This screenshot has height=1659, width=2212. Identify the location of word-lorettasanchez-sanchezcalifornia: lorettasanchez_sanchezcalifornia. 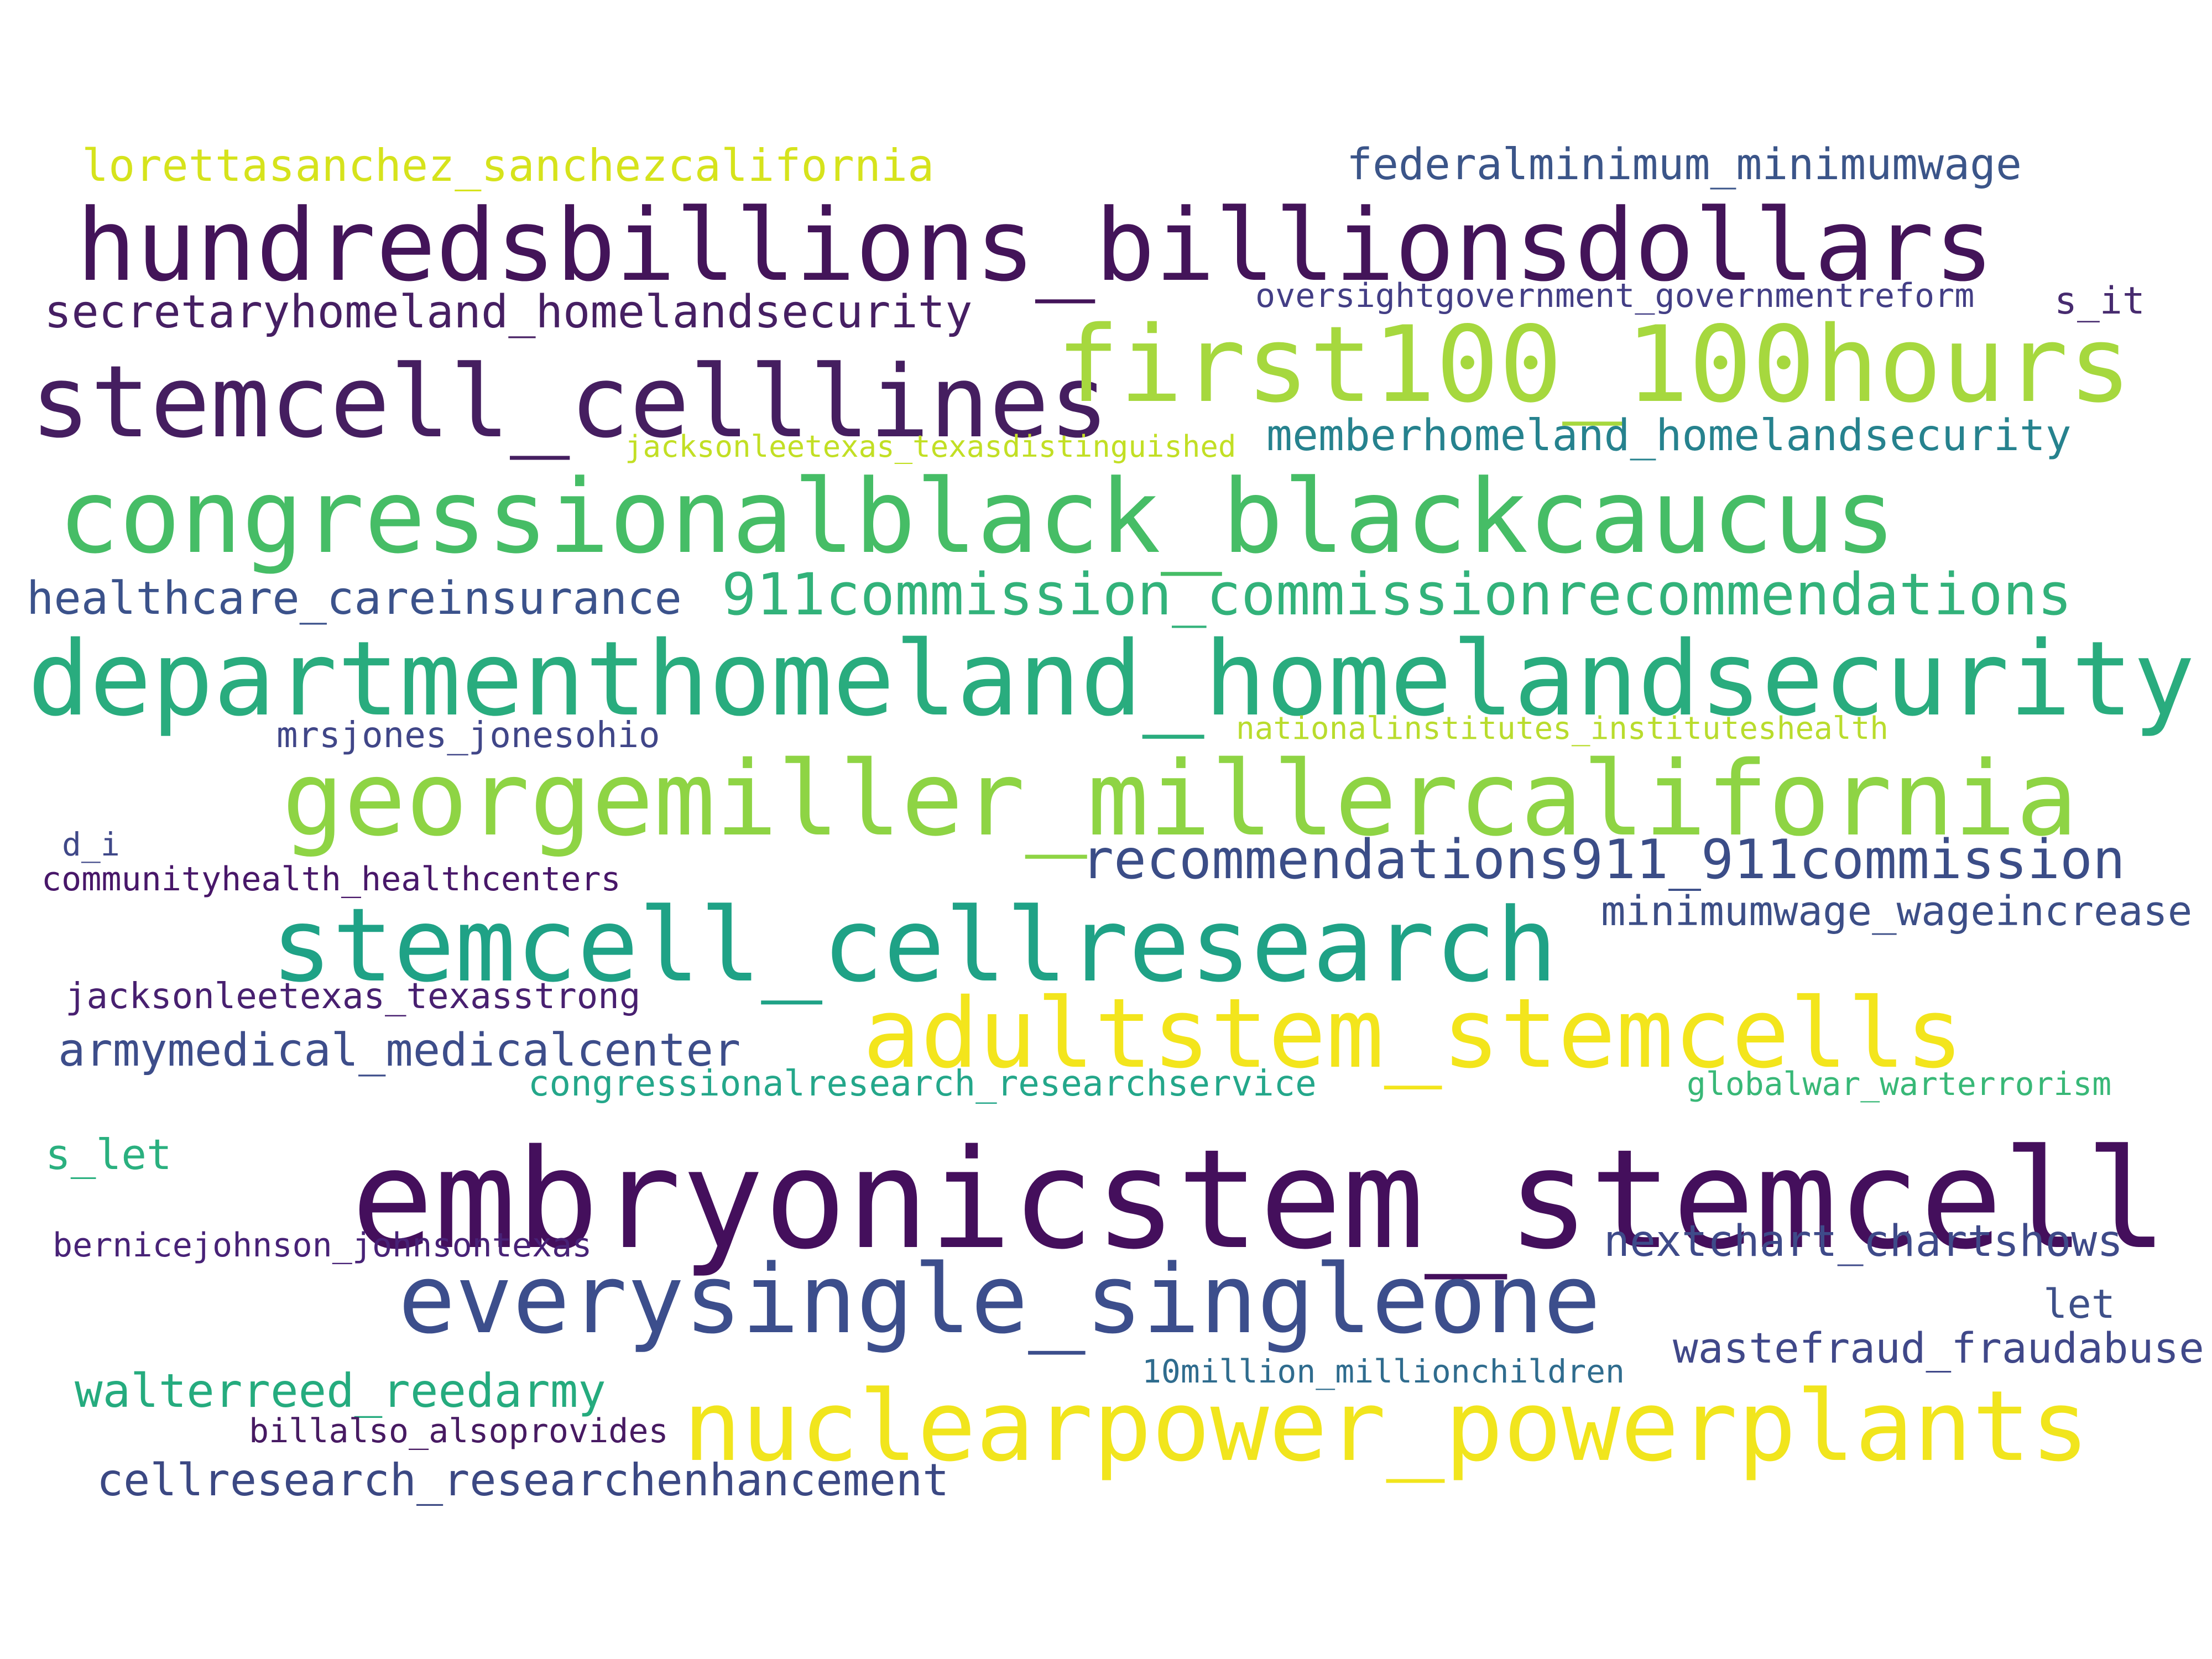
(509, 166).